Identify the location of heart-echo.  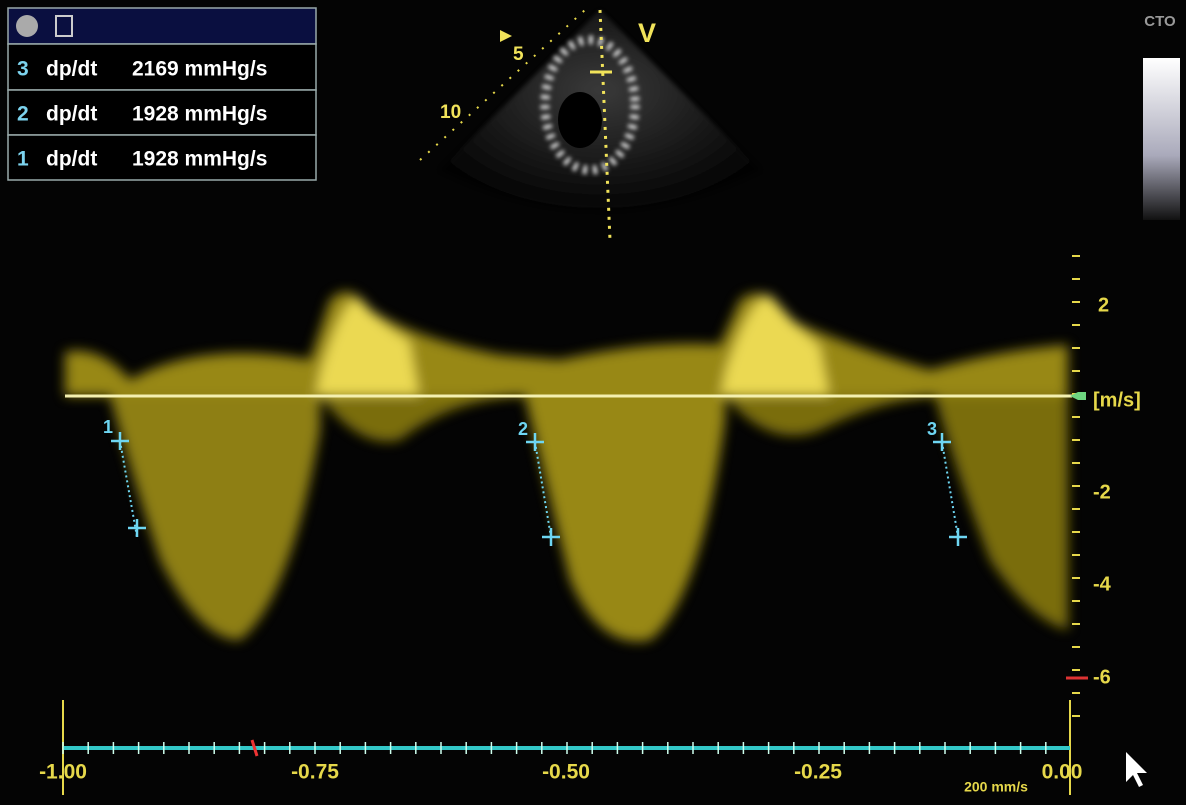
(590, 105).